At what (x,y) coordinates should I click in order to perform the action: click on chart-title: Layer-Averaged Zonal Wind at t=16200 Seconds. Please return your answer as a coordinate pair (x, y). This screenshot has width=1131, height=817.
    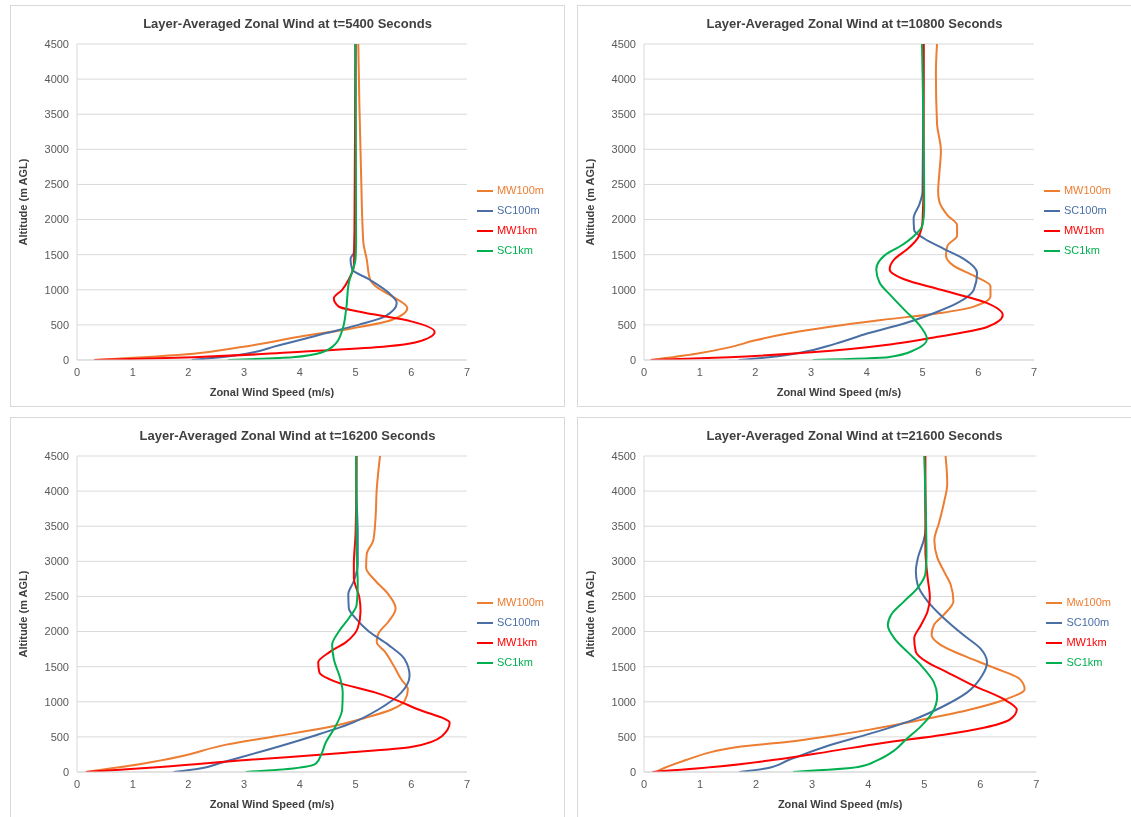
    Looking at the image, I should click on (287, 436).